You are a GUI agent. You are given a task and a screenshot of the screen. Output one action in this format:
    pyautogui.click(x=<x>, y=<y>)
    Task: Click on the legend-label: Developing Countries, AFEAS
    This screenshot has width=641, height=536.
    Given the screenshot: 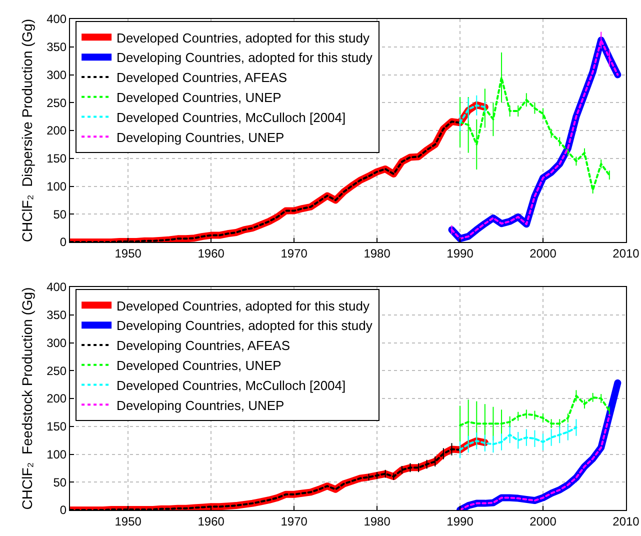 What is the action you would take?
    pyautogui.click(x=203, y=346)
    